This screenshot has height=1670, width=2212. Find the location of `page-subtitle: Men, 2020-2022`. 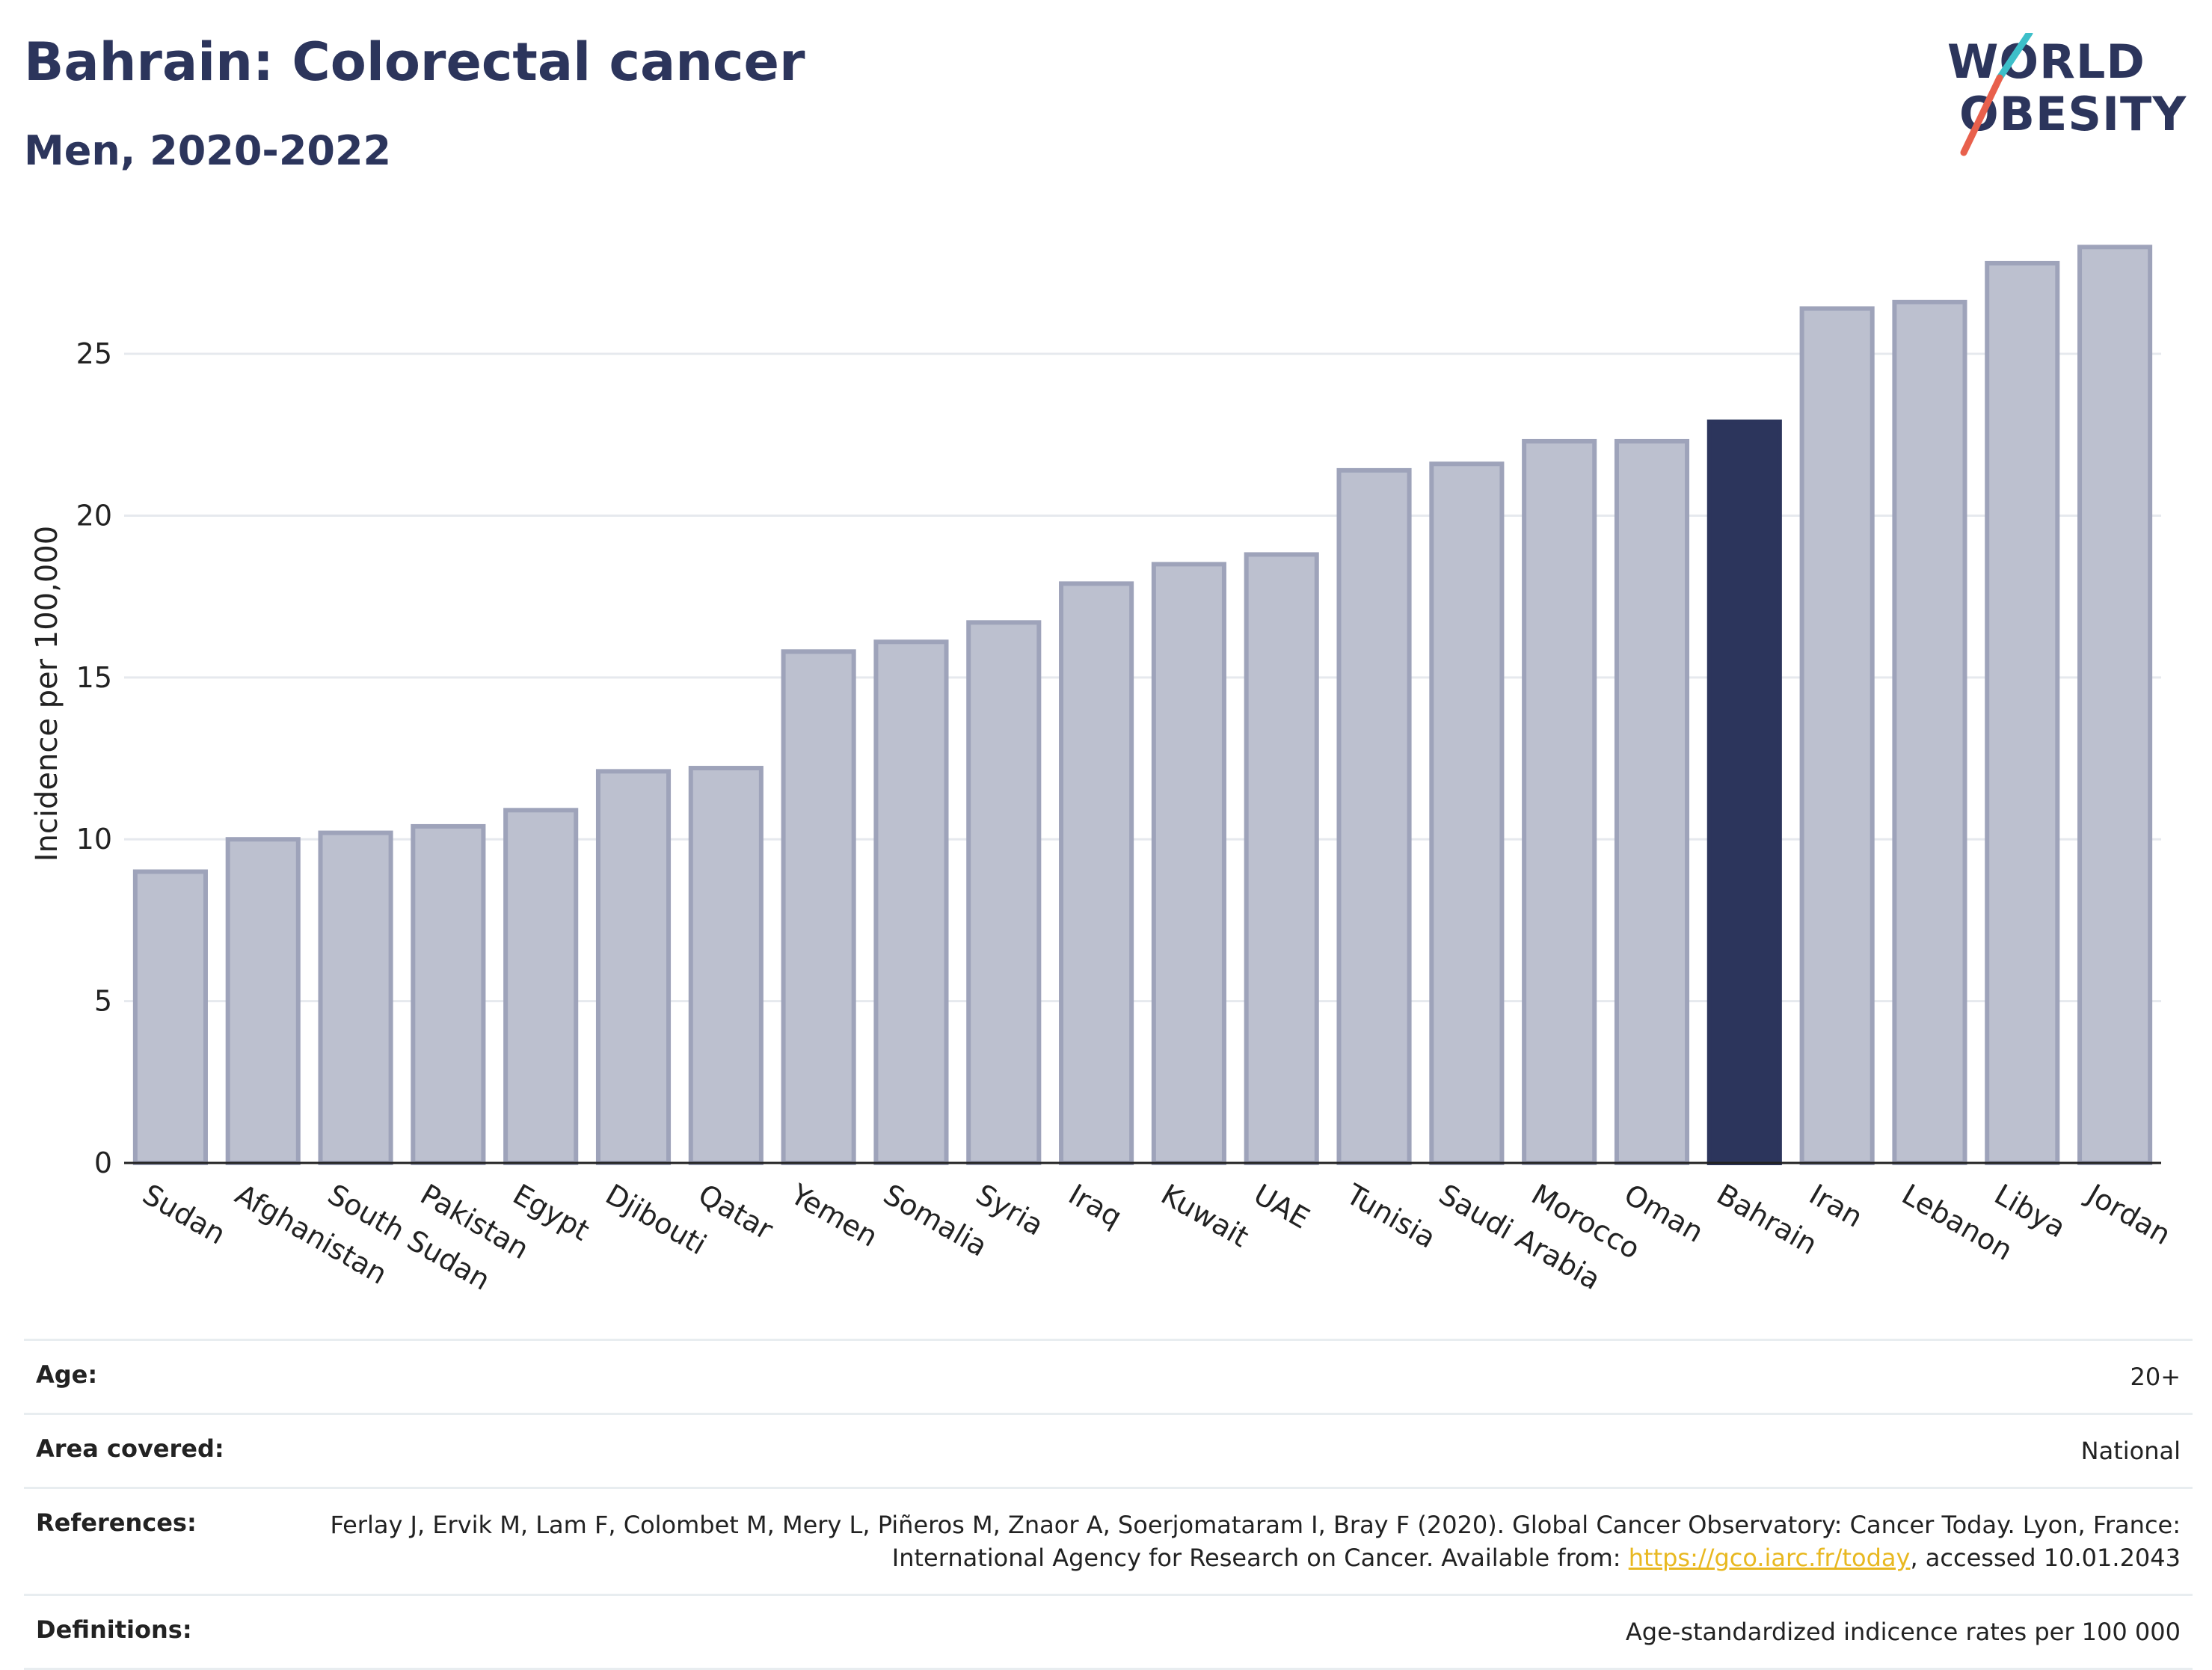

page-subtitle: Men, 2020-2022 is located at coordinates (208, 150).